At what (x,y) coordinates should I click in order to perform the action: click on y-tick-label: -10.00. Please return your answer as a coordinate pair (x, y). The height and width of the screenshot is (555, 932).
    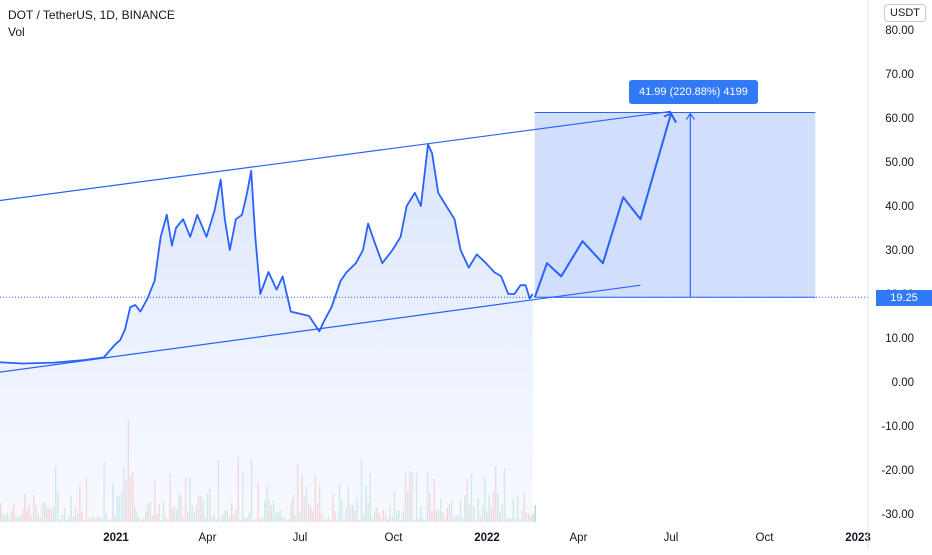
    Looking at the image, I should click on (897, 427).